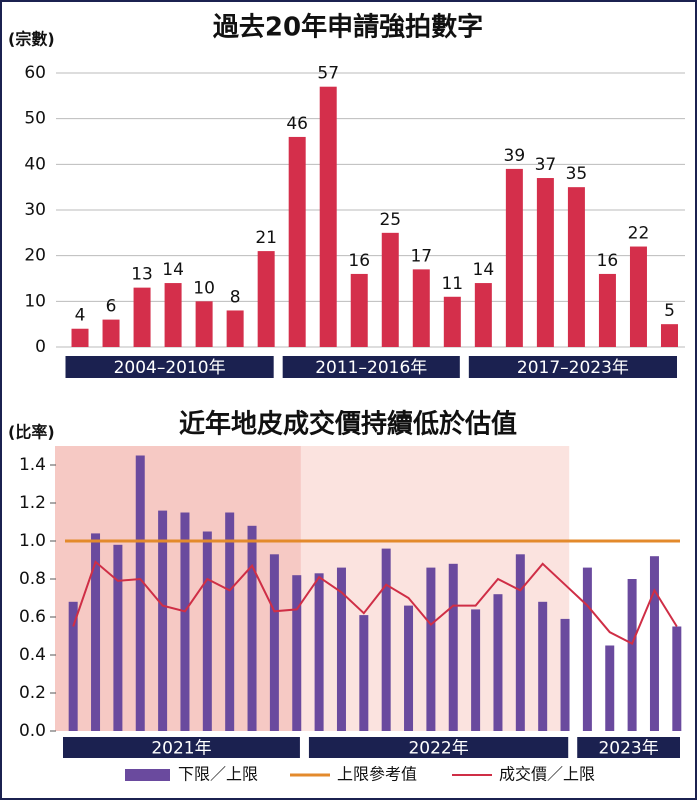 The image size is (697, 800). I want to click on y-tick-label: 0.2, so click(32, 693).